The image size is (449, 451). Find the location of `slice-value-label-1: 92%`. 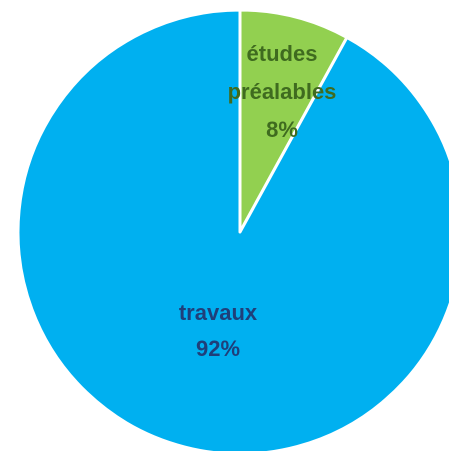

slice-value-label-1: 92% is located at coordinates (218, 348).